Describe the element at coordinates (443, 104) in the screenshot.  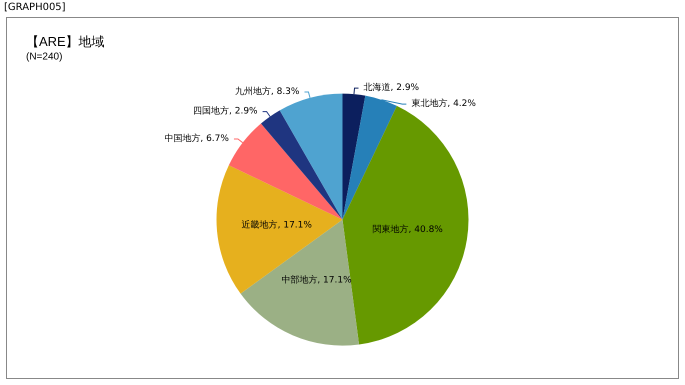
I see `slice-label: 東北地方, 4.2%` at that location.